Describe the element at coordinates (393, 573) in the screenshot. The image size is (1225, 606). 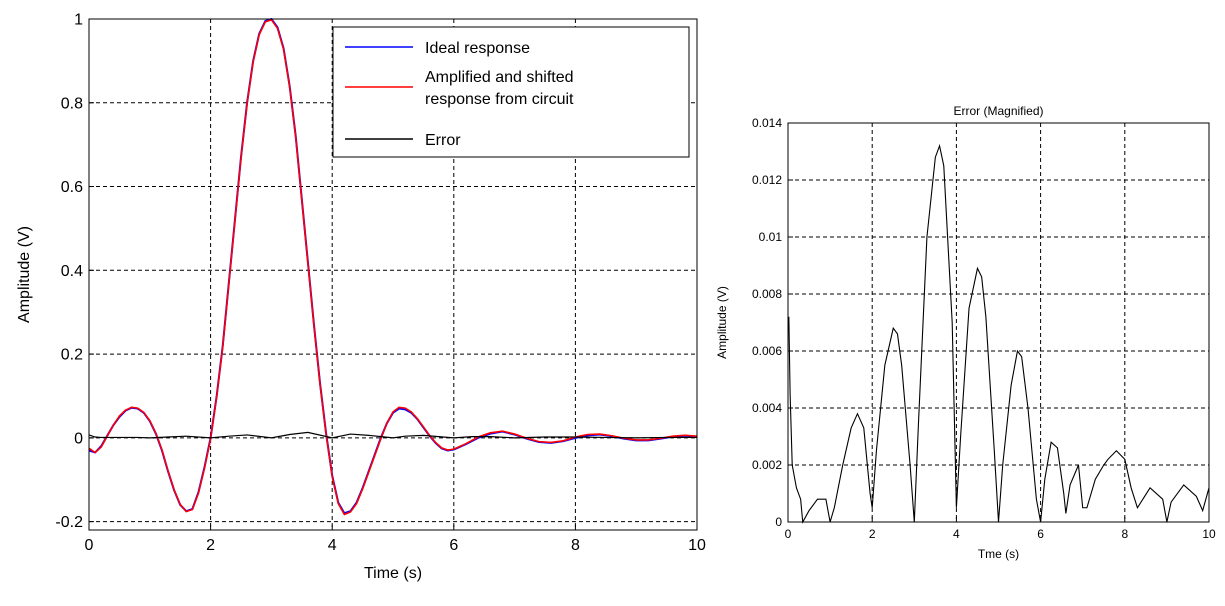
I see `left-x-axis-label: Time (s)` at that location.